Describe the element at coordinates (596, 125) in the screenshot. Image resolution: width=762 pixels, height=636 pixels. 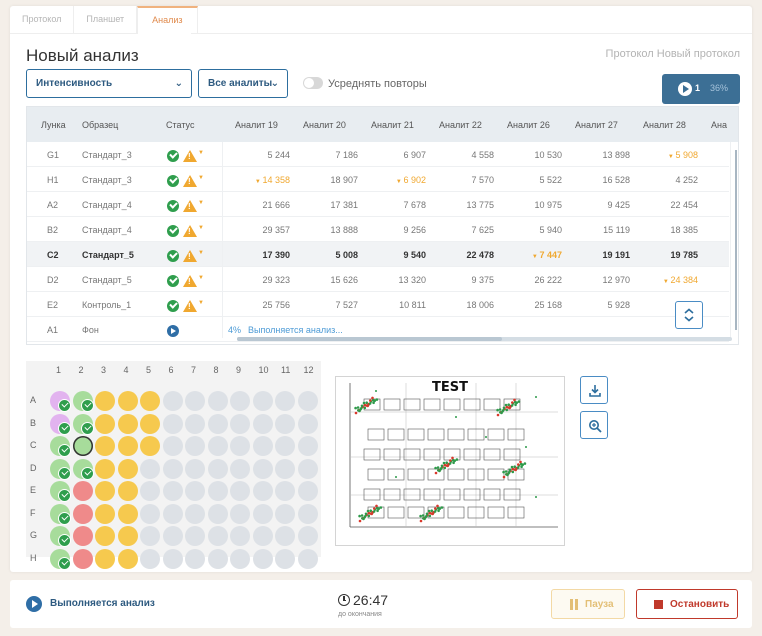
I see `col-header-analyte-27: Аналит 27` at that location.